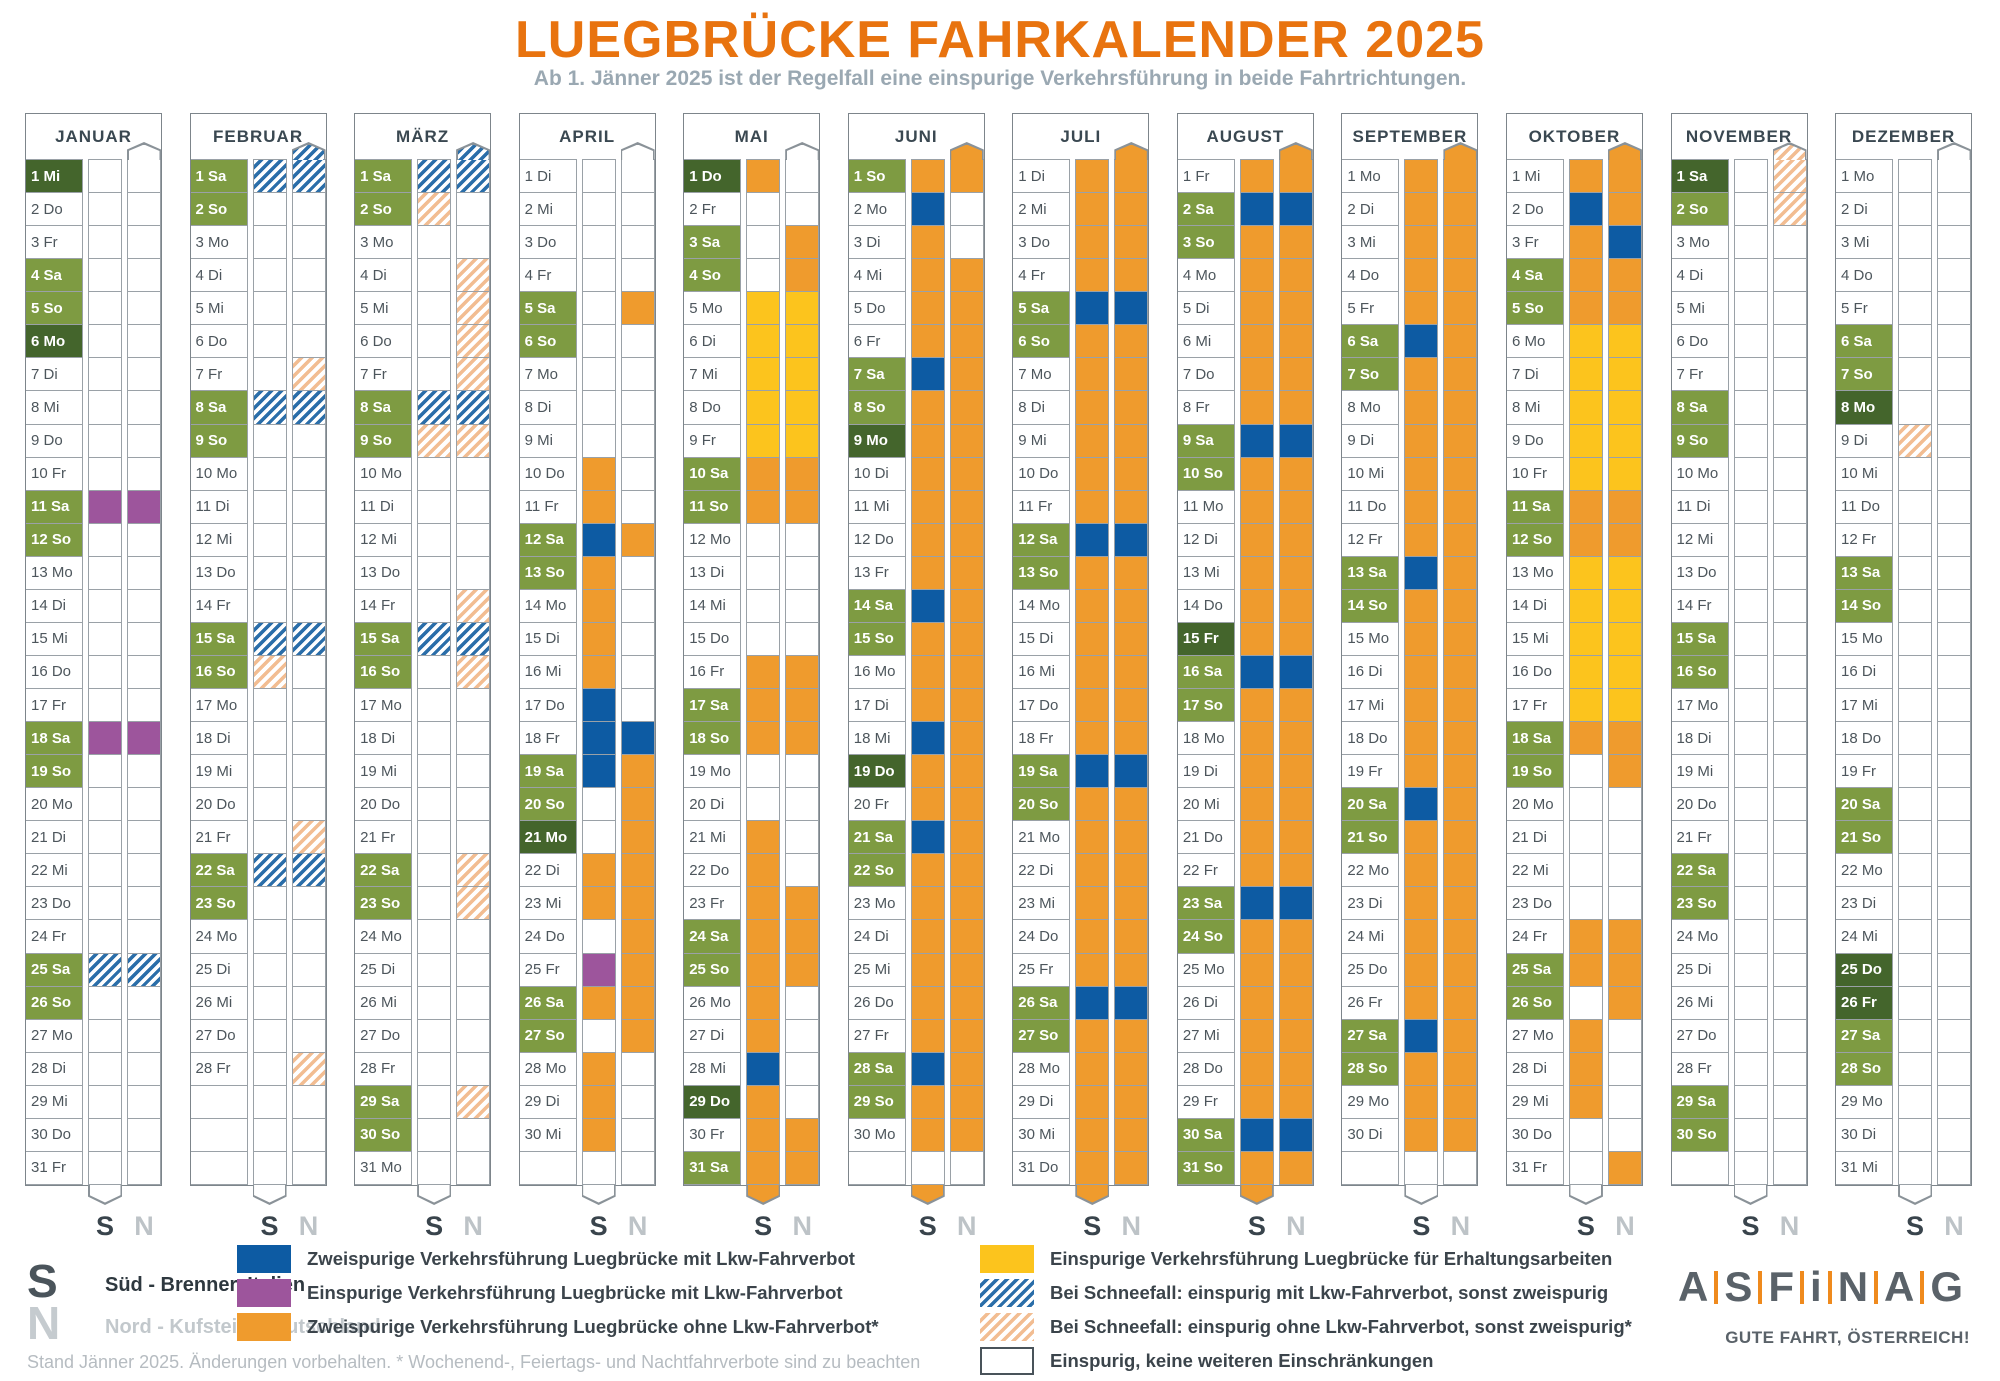 This screenshot has width=2000, height=1381. Describe the element at coordinates (1205, 342) in the screenshot. I see `day-label: 6 Mi` at that location.